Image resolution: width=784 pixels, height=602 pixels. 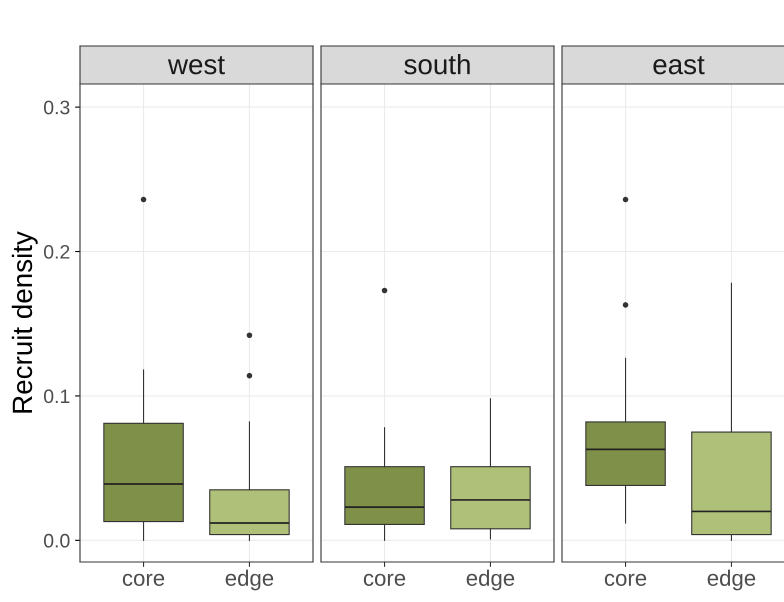 I want to click on chart-title: south, so click(x=437, y=64).